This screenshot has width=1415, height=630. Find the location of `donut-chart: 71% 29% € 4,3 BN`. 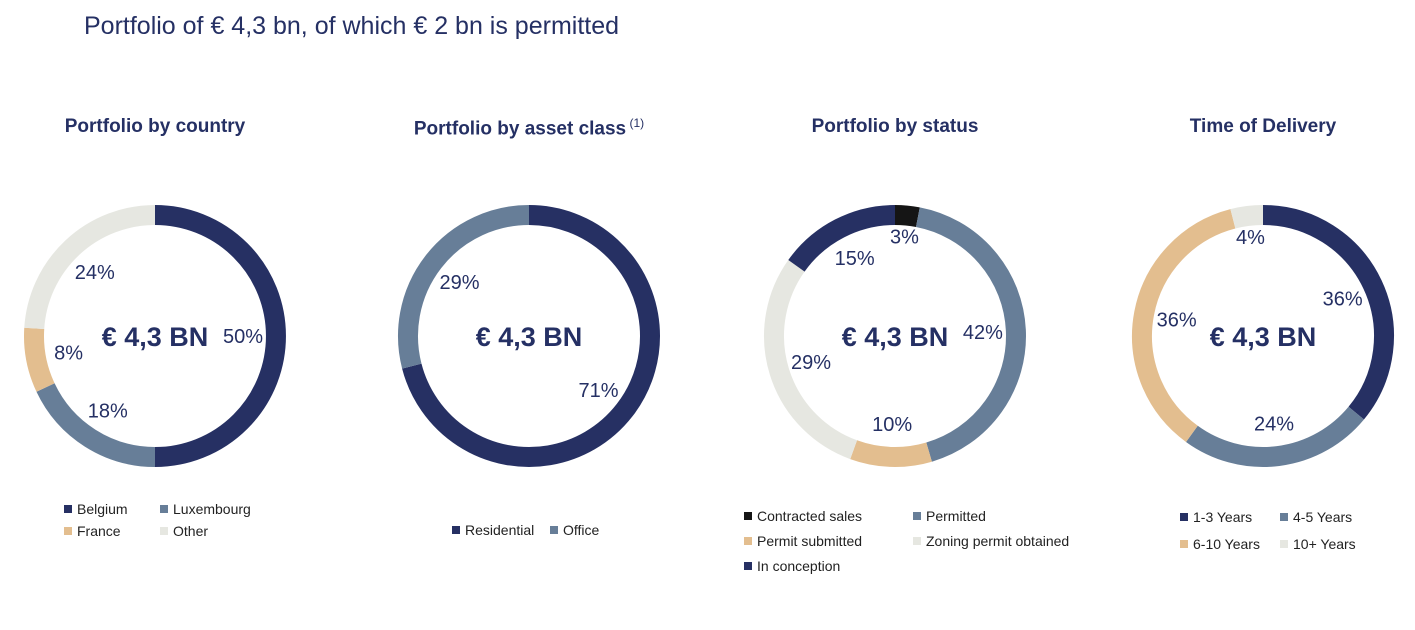

donut-chart: 71% 29% € 4,3 BN is located at coordinates (529, 336).